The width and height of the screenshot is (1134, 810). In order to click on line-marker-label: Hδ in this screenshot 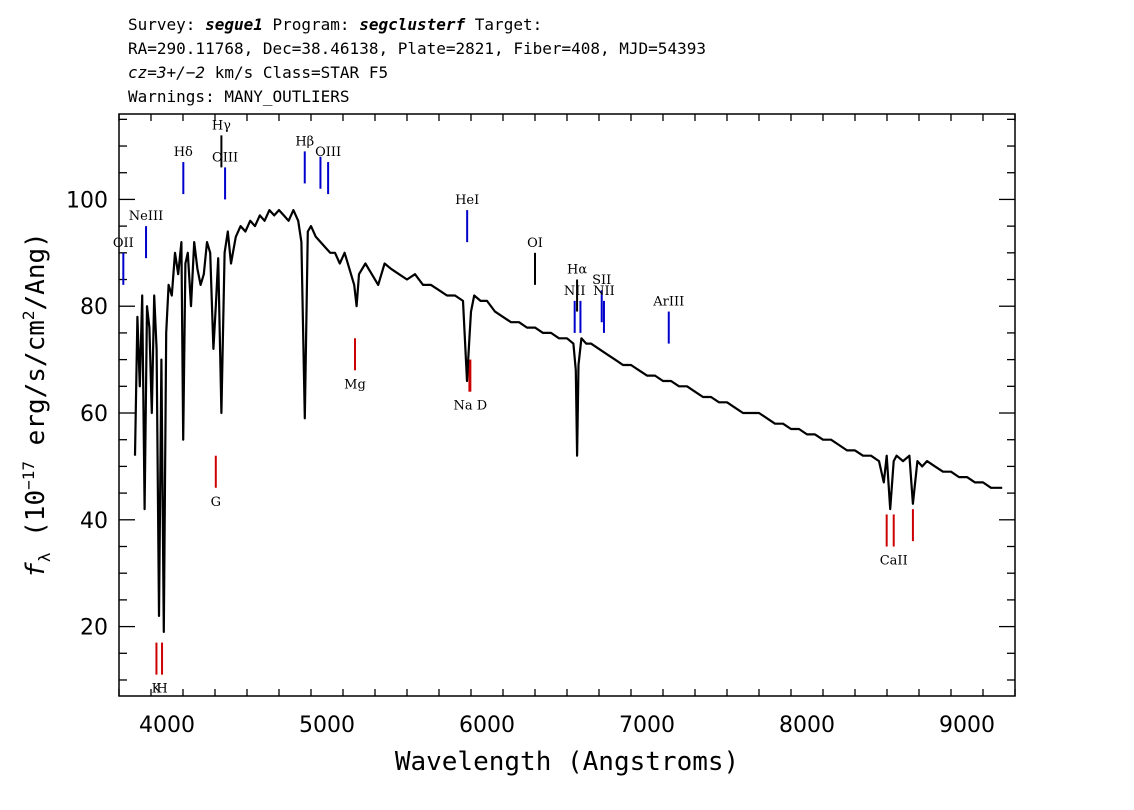, I will do `click(183, 152)`.